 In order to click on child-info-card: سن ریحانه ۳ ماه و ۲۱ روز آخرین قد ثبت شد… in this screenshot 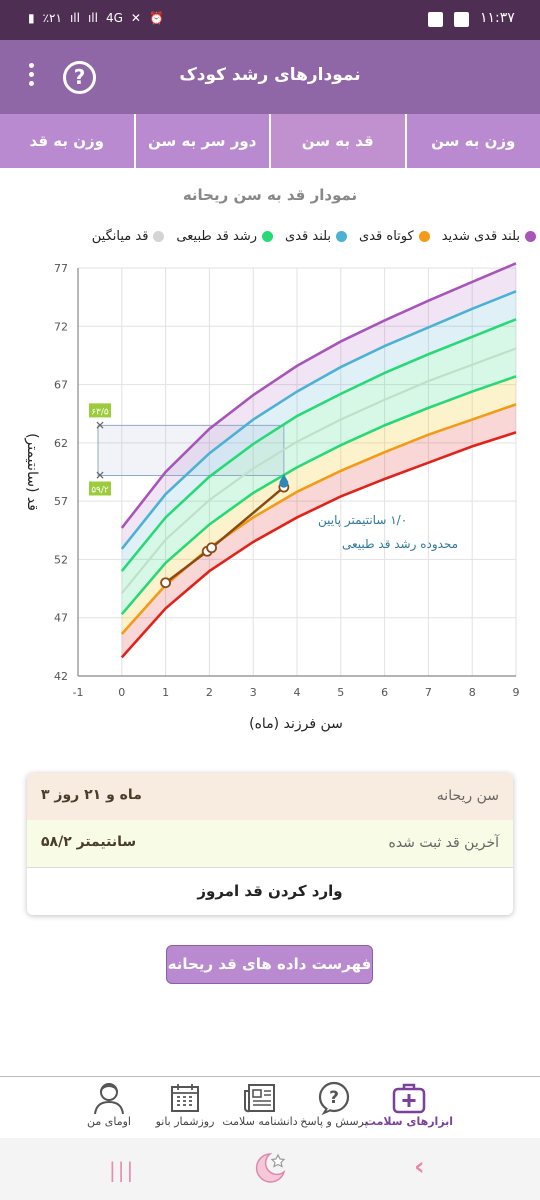, I will do `click(270, 844)`.